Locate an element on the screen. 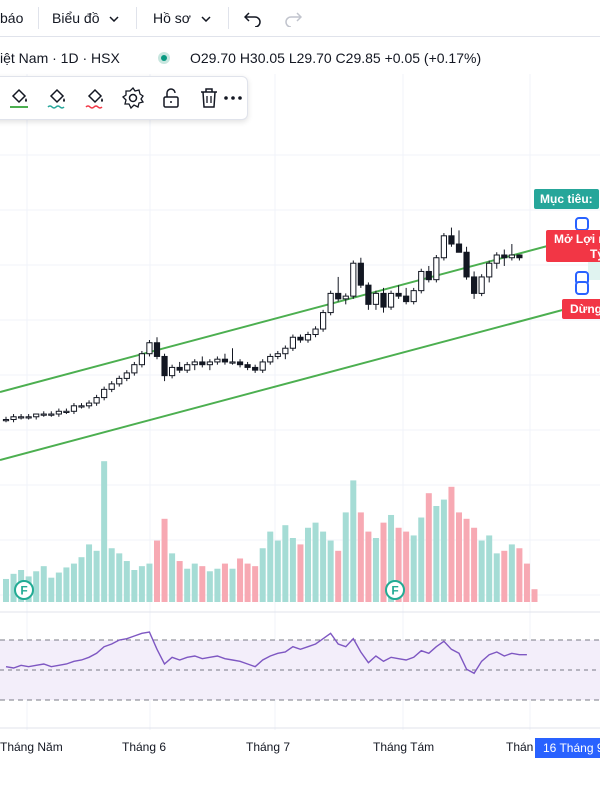  drawing-toolbar is located at coordinates (124, 98).